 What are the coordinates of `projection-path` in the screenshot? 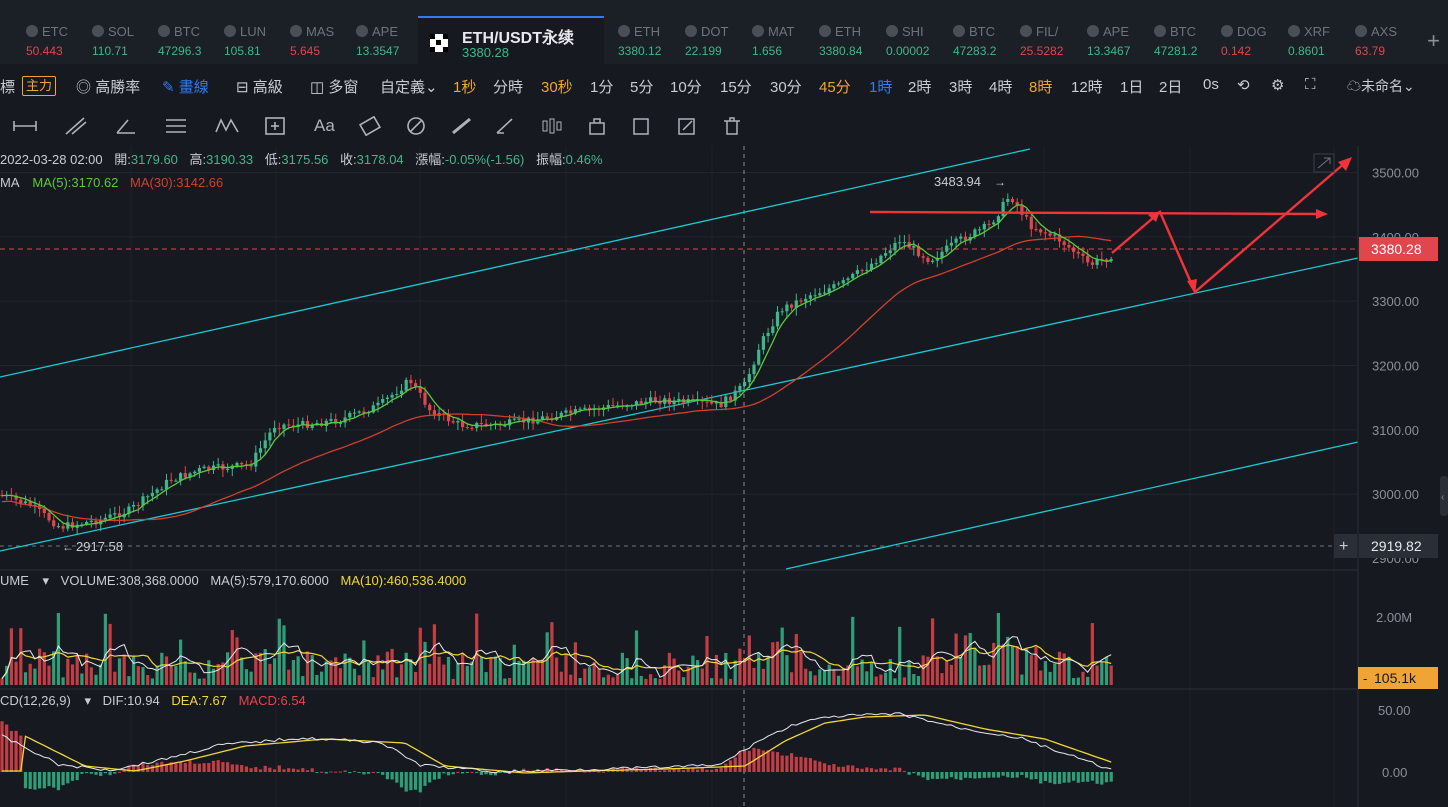 It's located at (1229, 227).